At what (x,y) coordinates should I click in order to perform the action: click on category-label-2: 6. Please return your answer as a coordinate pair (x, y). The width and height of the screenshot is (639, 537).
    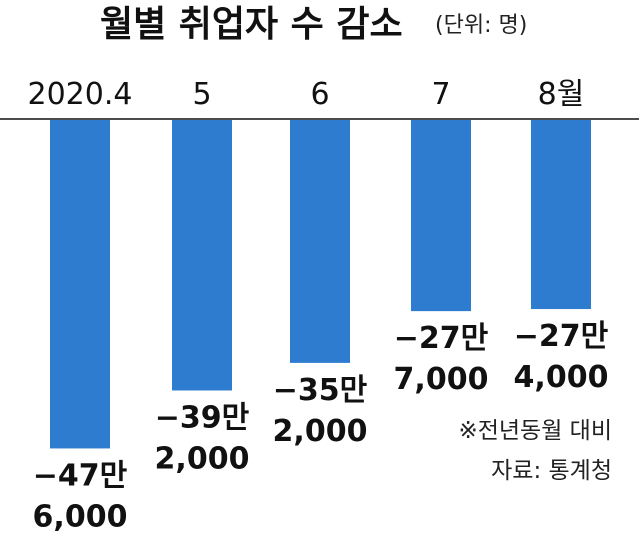
    Looking at the image, I should click on (319, 94).